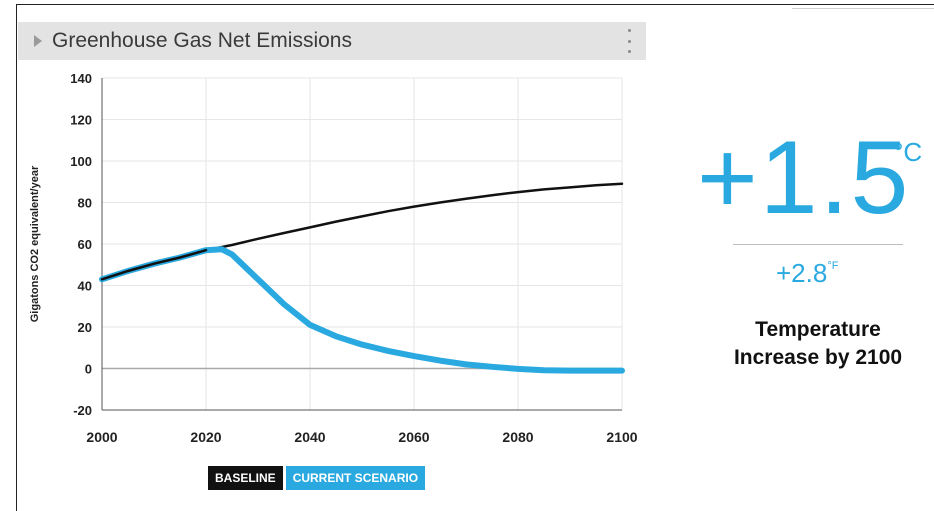 This screenshot has width=934, height=511. I want to click on y-tick-label: 40, so click(85, 286).